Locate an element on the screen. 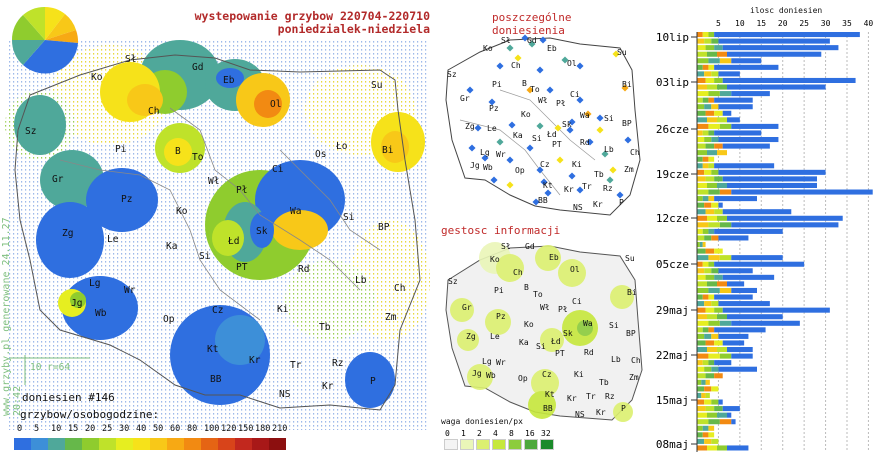 This screenshot has width=884, height=454. region-label: Bi is located at coordinates (388, 150).